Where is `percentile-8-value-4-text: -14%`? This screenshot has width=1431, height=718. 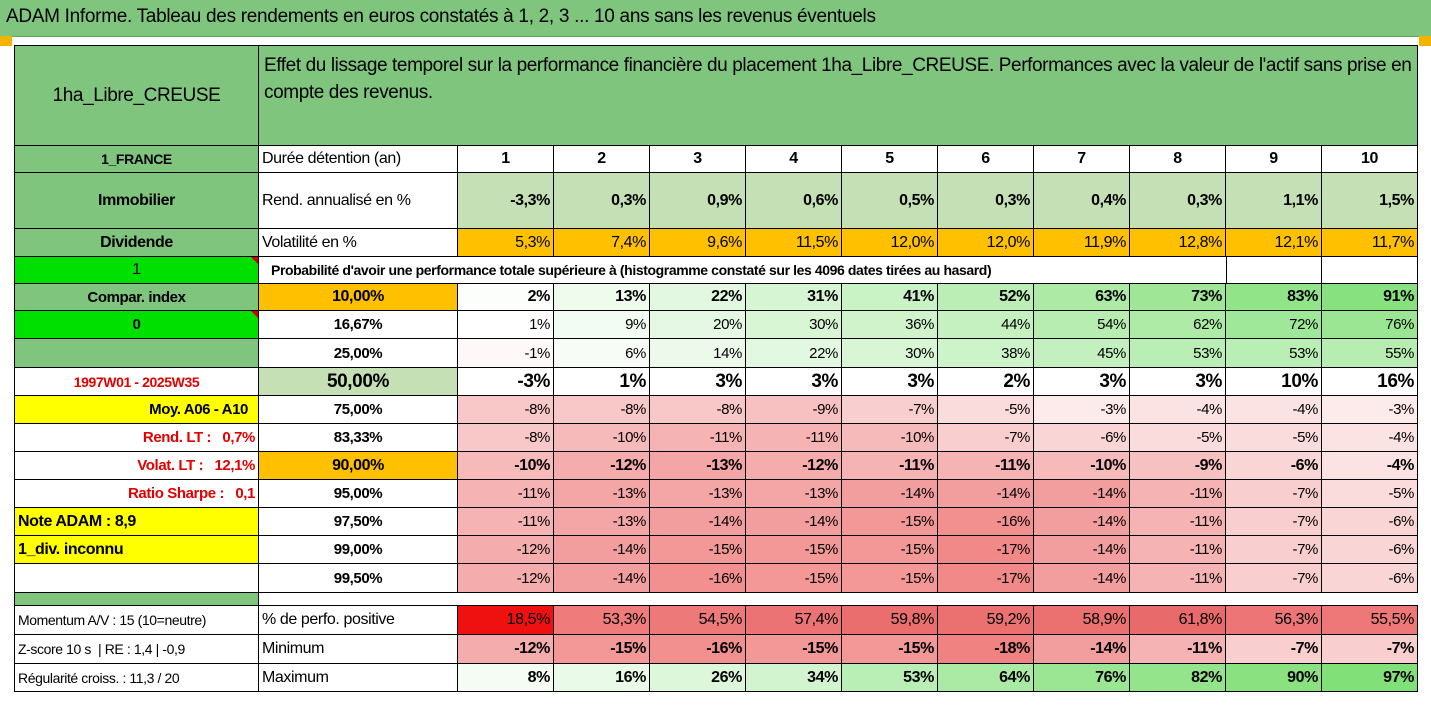
percentile-8-value-4-text: -14% is located at coordinates (821, 521).